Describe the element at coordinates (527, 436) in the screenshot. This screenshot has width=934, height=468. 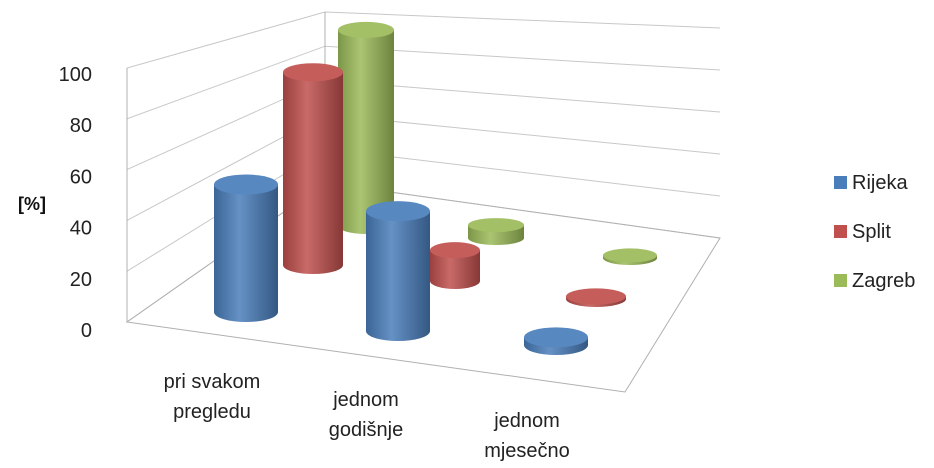
I see `category-label: jednom mjesečno` at that location.